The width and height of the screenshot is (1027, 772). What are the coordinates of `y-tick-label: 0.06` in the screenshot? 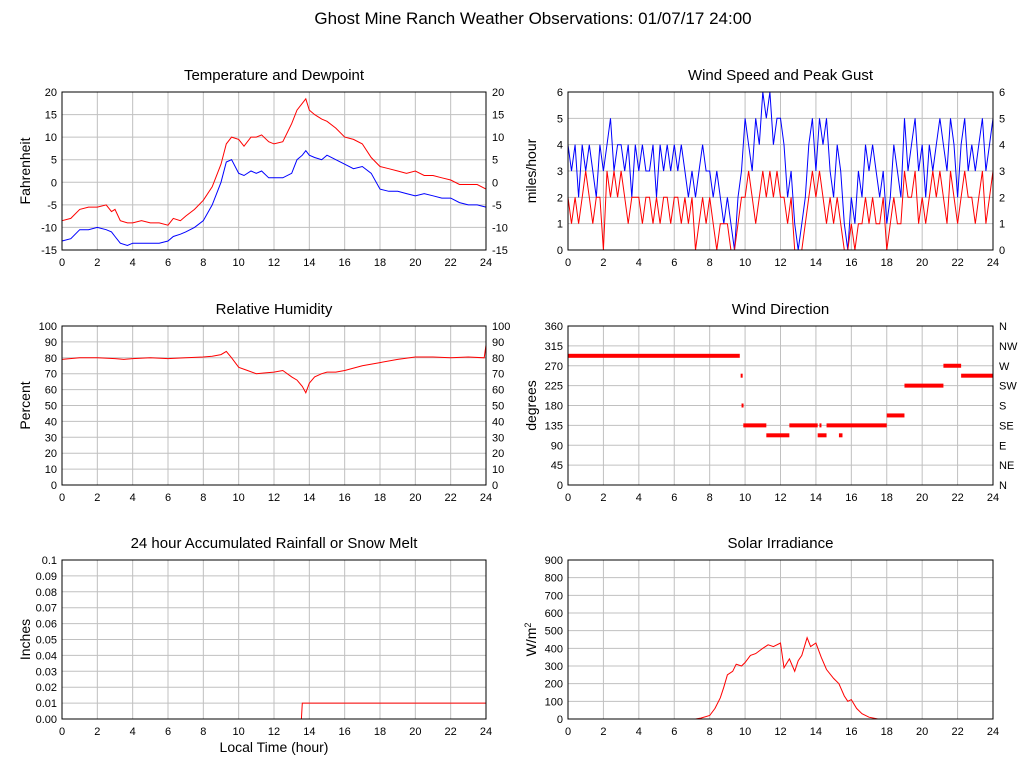 It's located at (46, 625).